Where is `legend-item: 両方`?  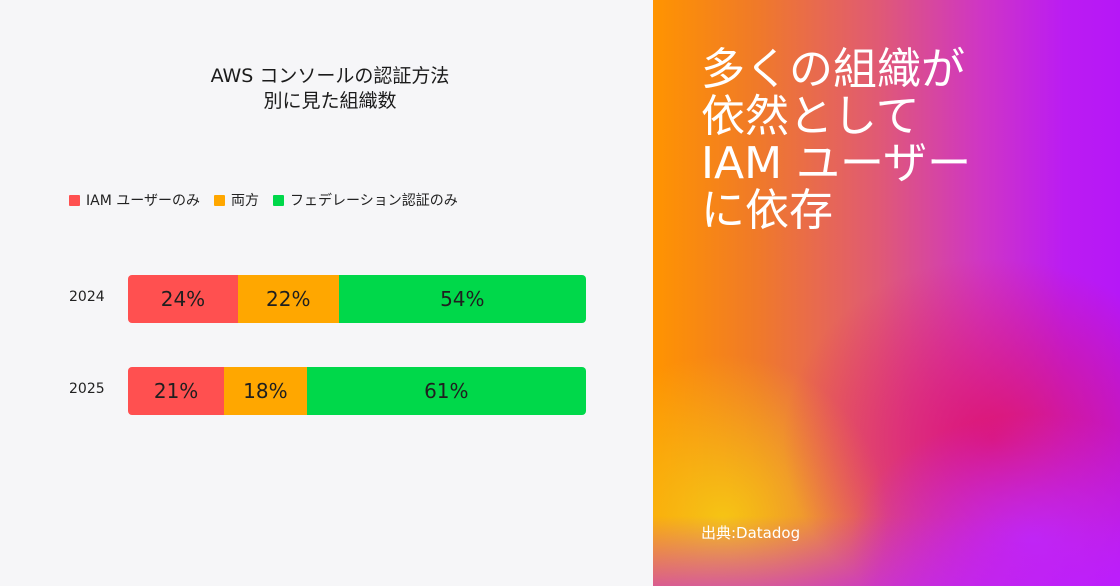 legend-item: 両方 is located at coordinates (236, 200).